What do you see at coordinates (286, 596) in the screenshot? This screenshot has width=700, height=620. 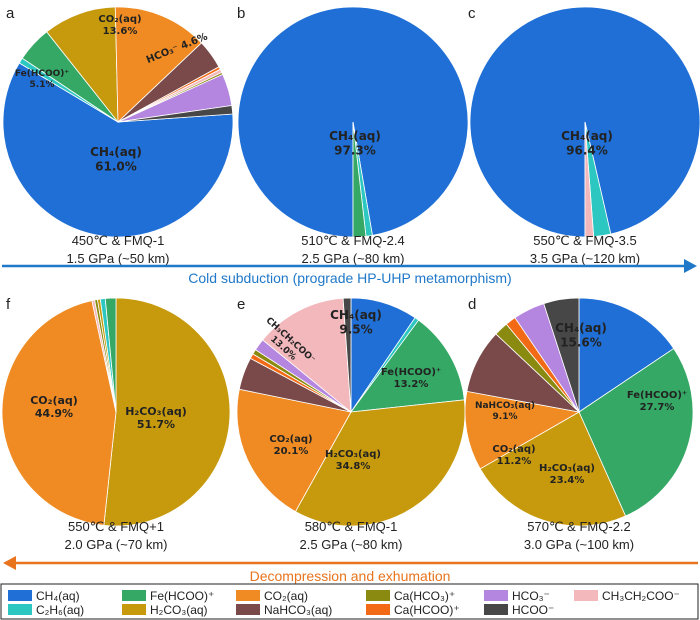 I see `legend-label-CO2: CO₂(aq)` at bounding box center [286, 596].